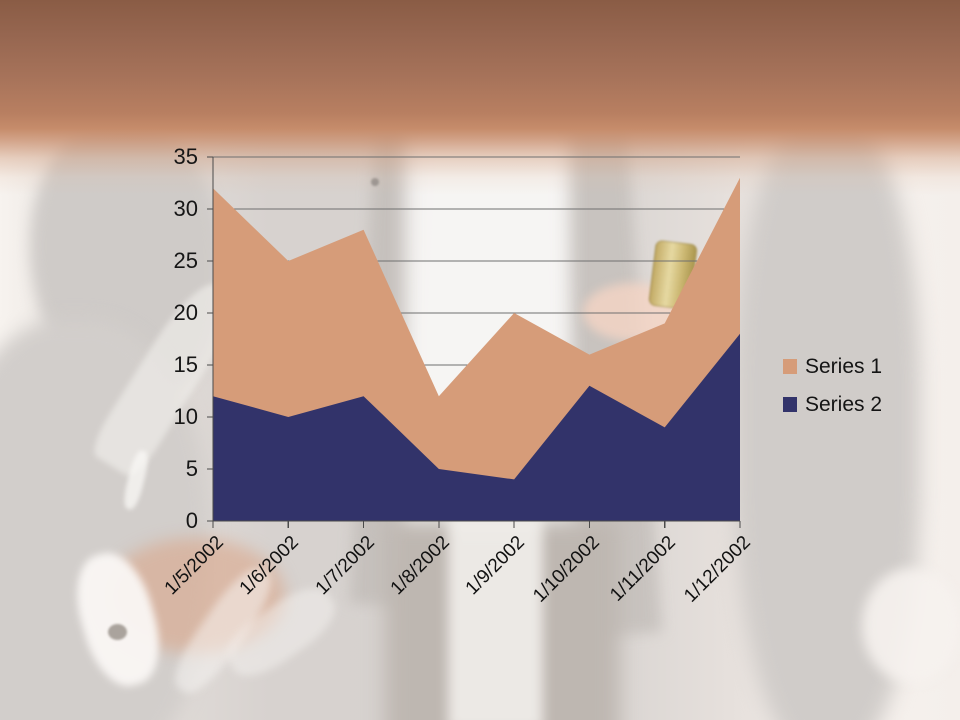 The height and width of the screenshot is (720, 960). Describe the element at coordinates (185, 312) in the screenshot. I see `y-axis-label: 20` at that location.